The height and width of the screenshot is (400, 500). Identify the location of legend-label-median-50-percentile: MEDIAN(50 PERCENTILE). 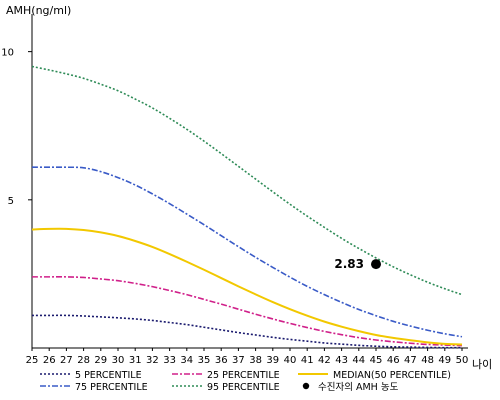
(392, 375).